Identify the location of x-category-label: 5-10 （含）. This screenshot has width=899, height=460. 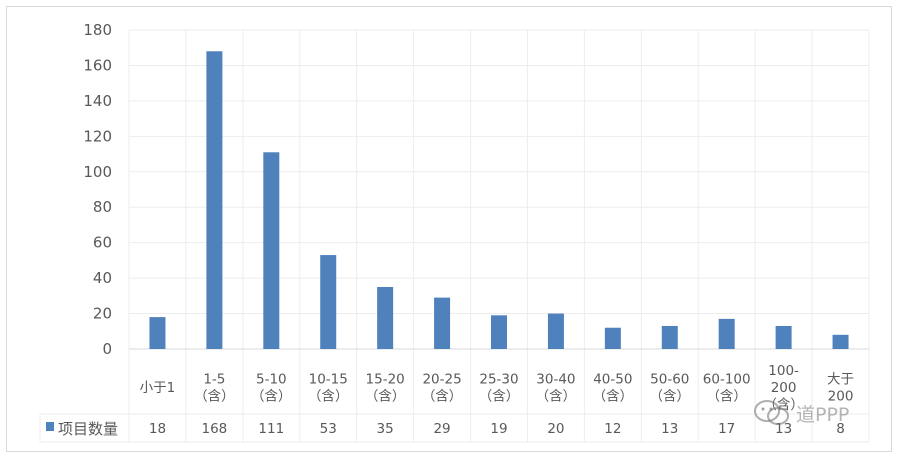
(271, 388).